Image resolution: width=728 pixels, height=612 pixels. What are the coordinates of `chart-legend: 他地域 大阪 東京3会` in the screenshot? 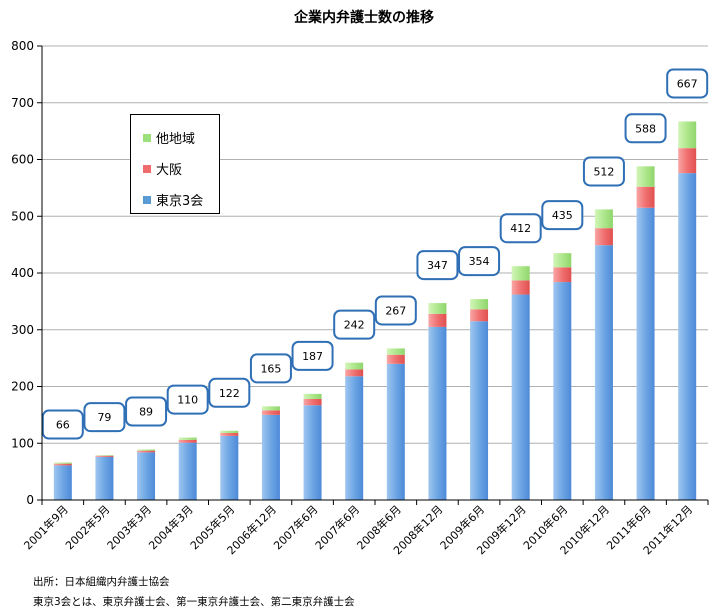 It's located at (175, 164).